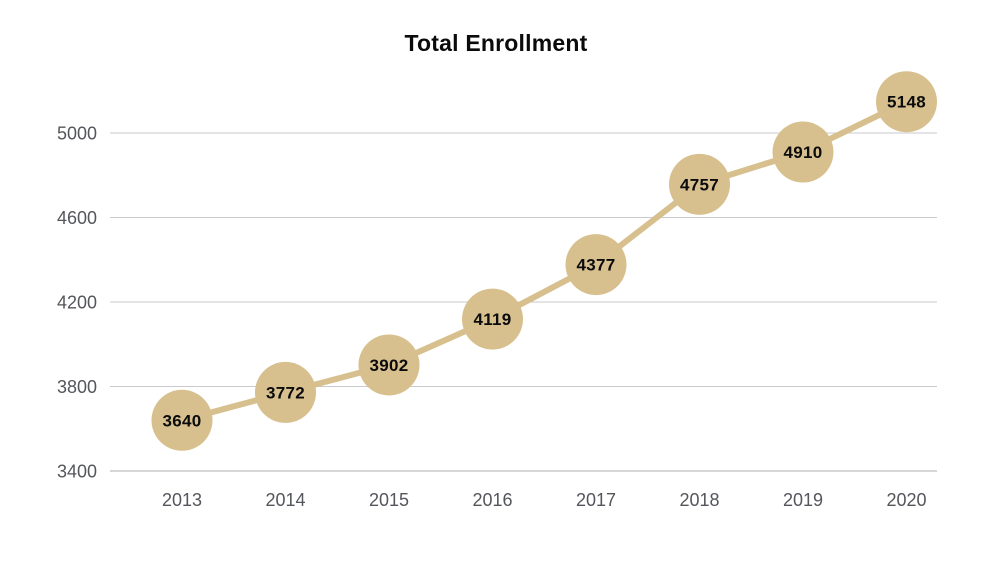 This screenshot has width=1000, height=568. I want to click on chart-title: Total Enrollment, so click(496, 43).